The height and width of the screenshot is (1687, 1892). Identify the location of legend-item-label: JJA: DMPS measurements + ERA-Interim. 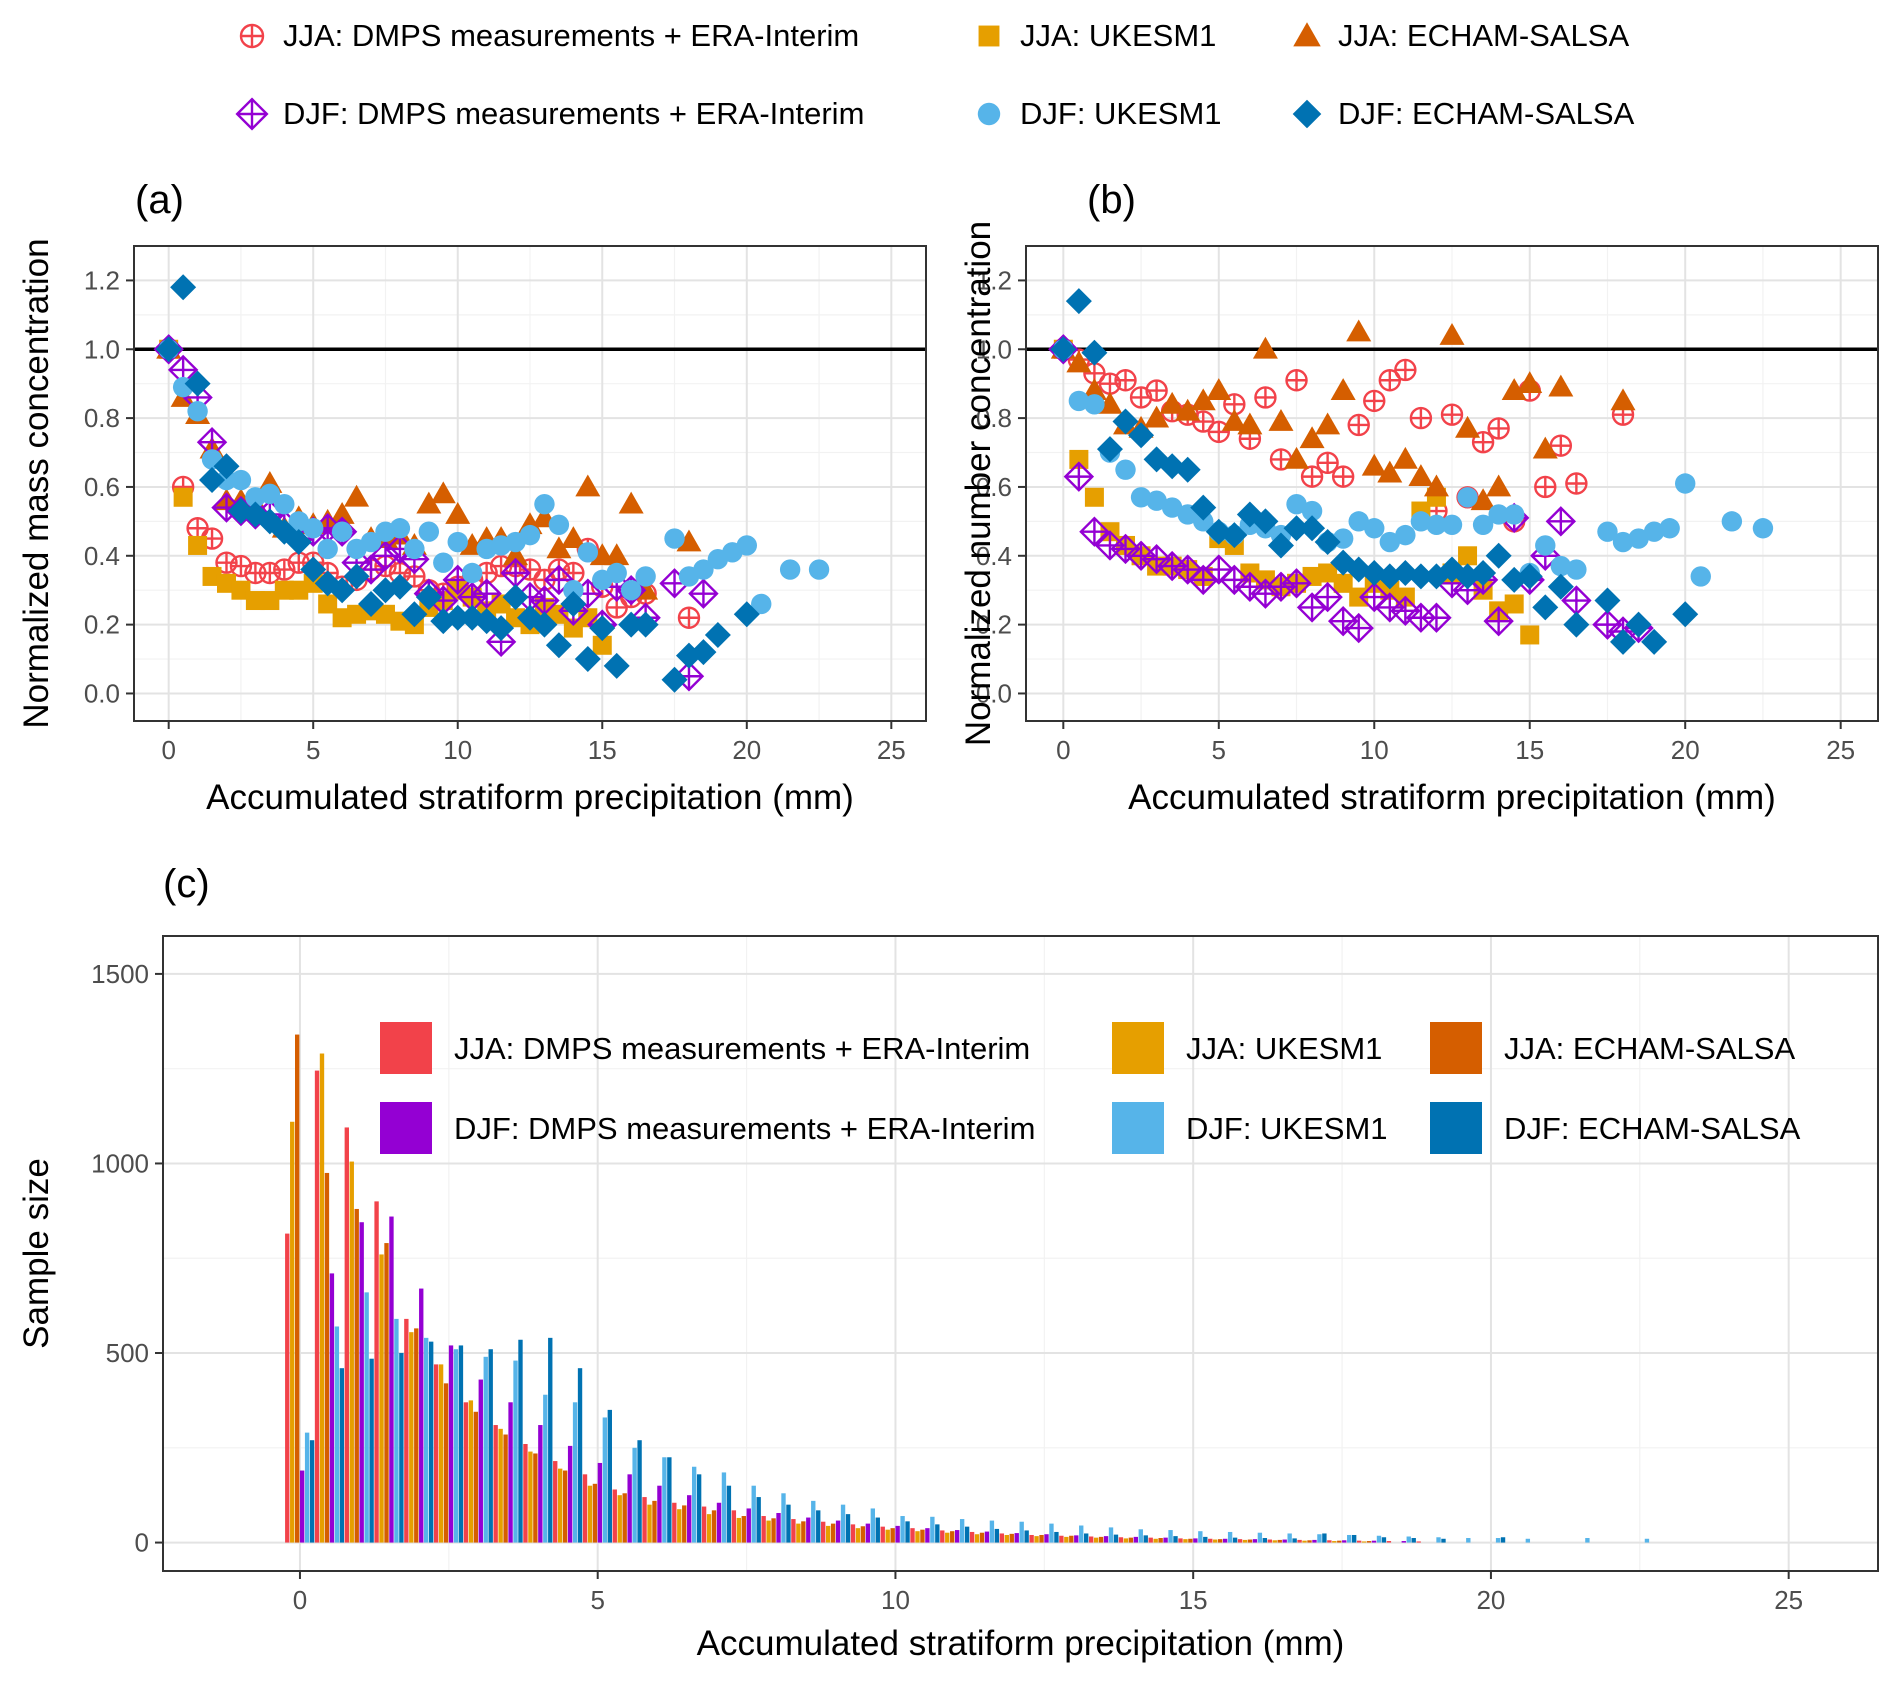
(571, 35).